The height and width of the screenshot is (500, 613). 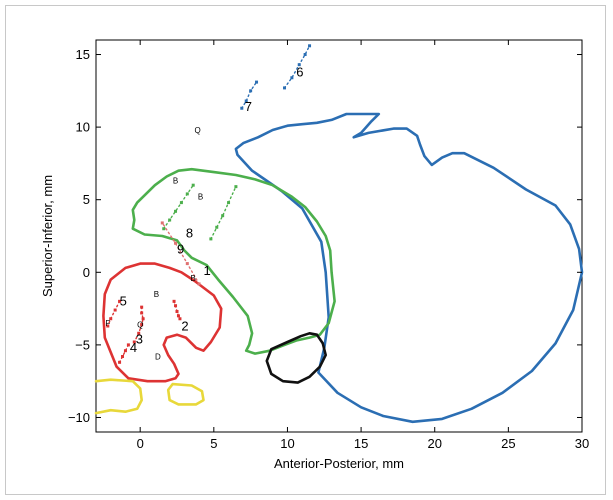 I want to click on y-tick-label: 10, so click(x=83, y=127).